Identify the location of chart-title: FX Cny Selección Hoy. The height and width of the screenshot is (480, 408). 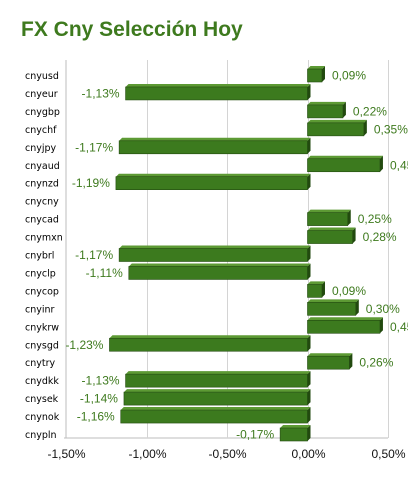
(132, 29).